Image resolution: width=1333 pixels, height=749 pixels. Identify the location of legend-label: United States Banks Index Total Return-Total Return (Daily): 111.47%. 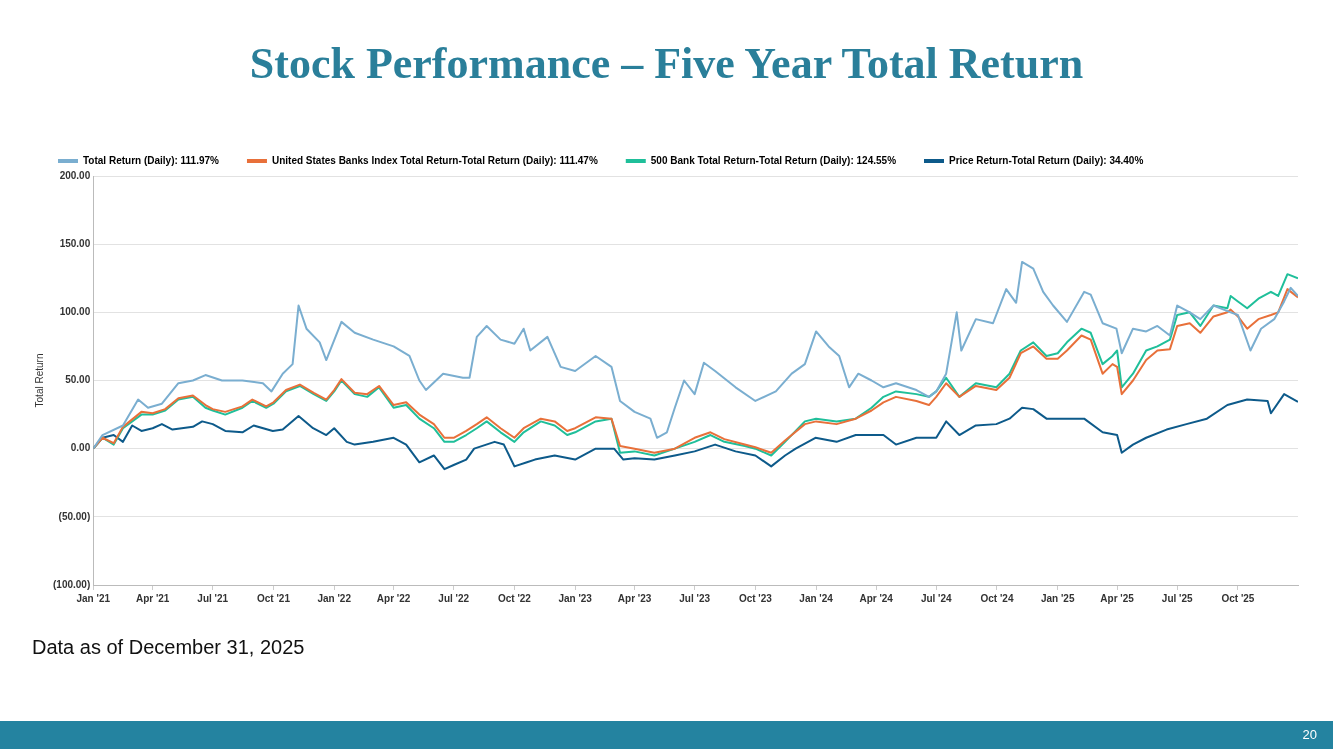
(434, 160).